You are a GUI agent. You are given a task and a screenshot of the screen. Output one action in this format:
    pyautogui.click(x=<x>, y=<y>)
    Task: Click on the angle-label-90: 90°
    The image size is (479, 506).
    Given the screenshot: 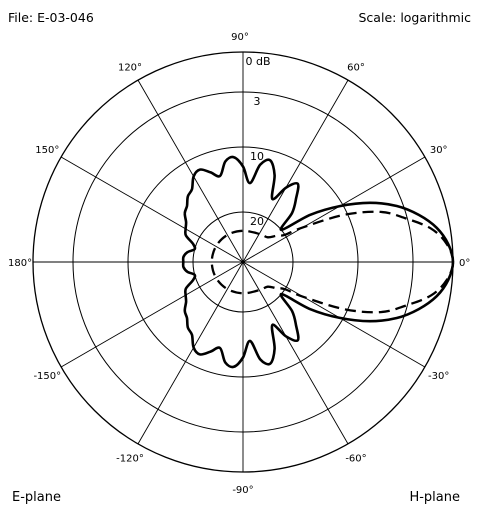 What is the action you would take?
    pyautogui.click(x=240, y=37)
    